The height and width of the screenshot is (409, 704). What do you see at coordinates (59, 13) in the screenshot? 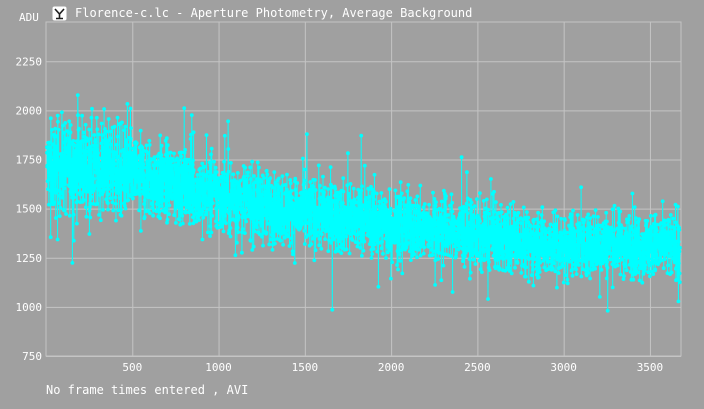
I see `app-logo-icon` at bounding box center [59, 13].